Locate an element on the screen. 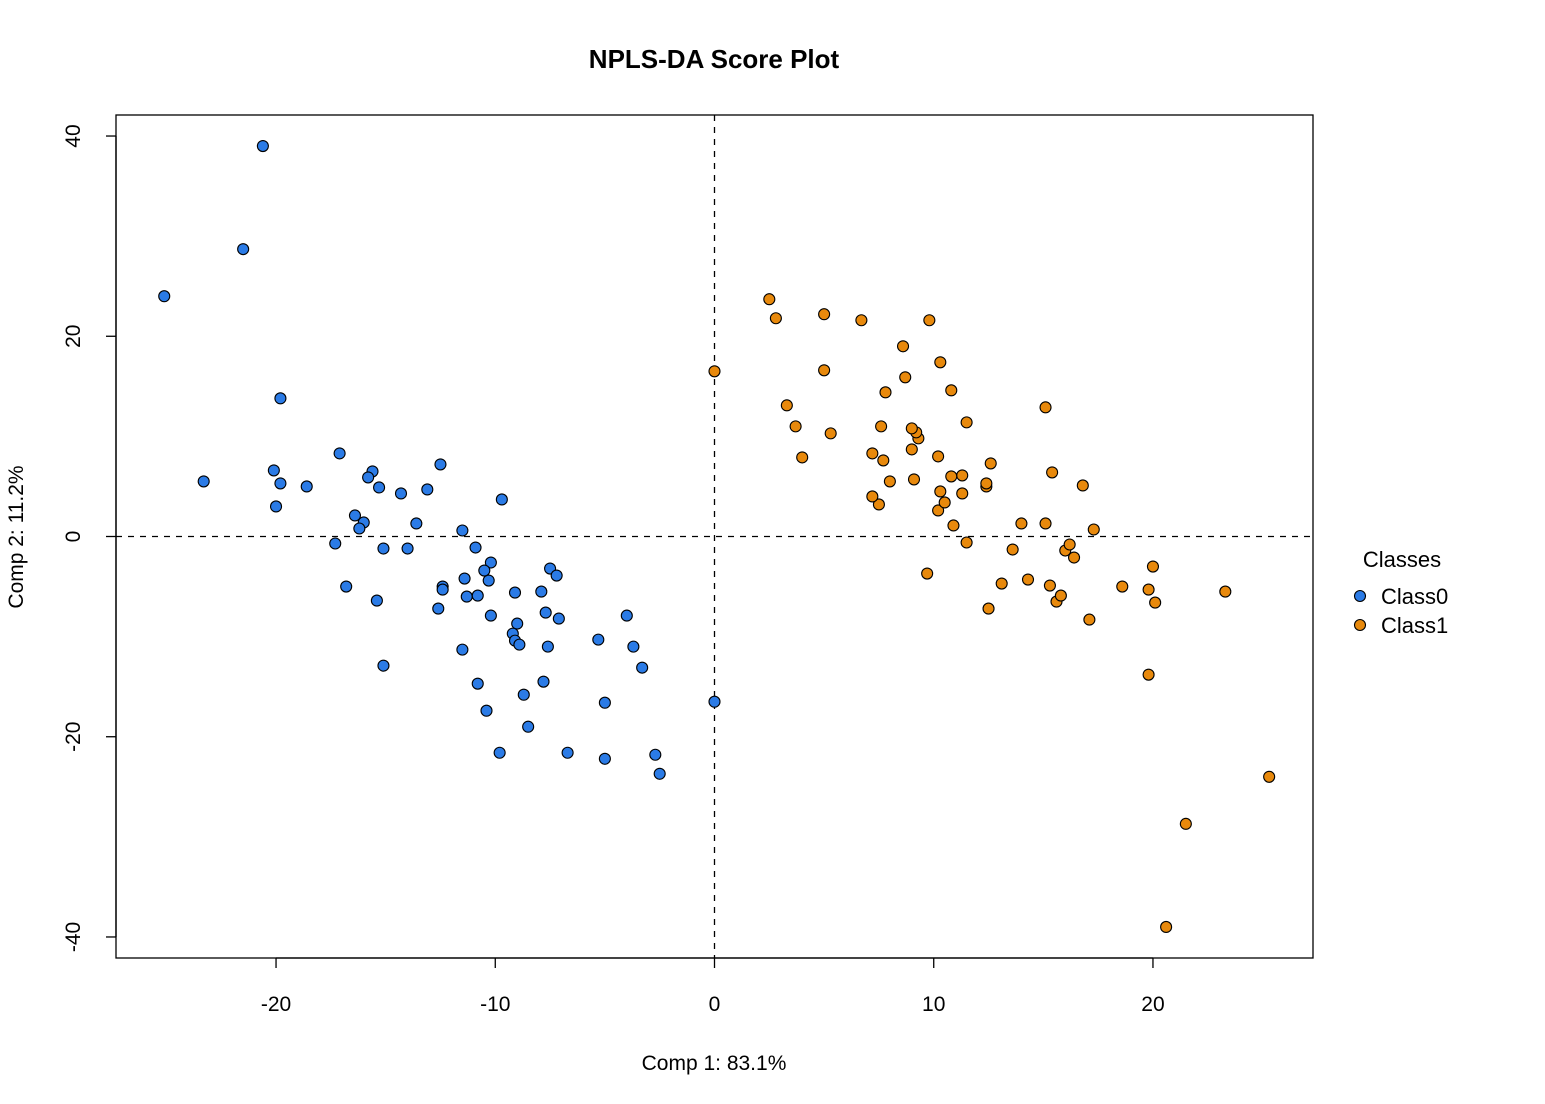 This screenshot has width=1545, height=1104. x-axis: -20 -10 0 10 20 is located at coordinates (713, 986).